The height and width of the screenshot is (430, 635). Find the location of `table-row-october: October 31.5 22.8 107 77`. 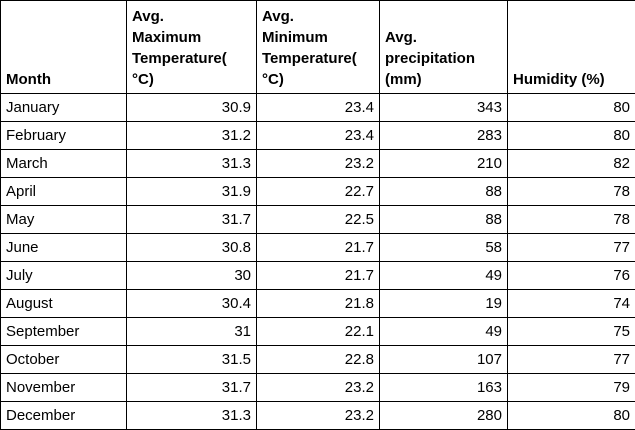

table-row-october: October 31.5 22.8 107 77 is located at coordinates (317, 359).